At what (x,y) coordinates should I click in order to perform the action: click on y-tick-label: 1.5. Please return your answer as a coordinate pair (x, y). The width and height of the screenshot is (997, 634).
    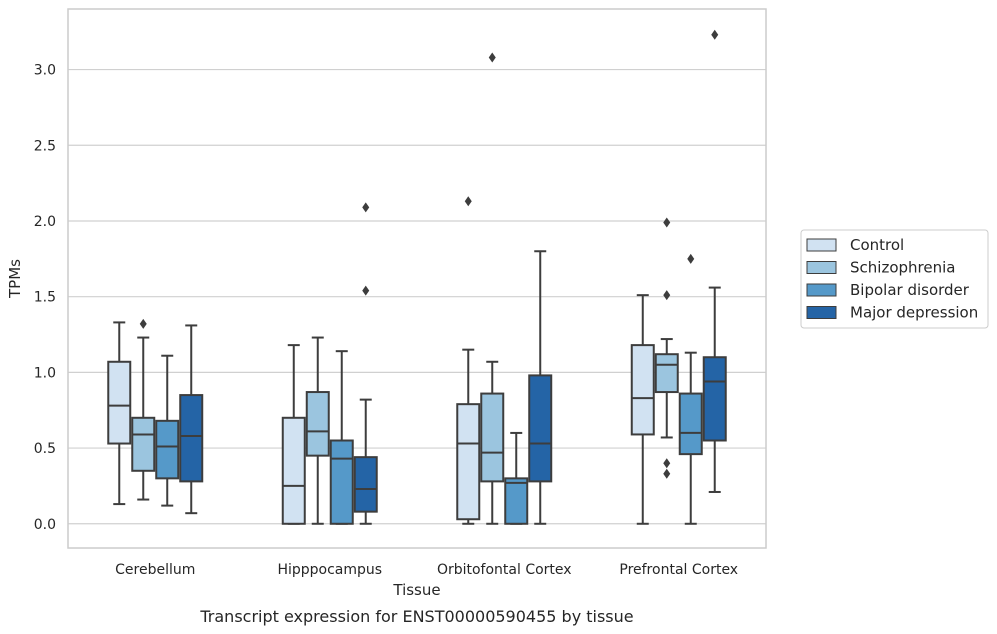
    Looking at the image, I should click on (45, 298).